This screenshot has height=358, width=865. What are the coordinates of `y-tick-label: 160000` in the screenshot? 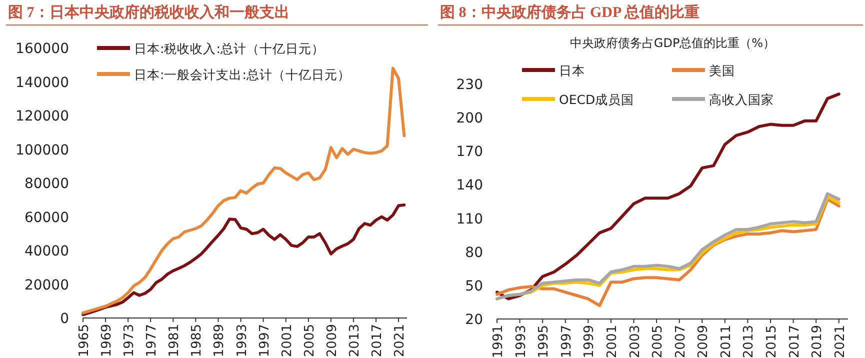 It's located at (42, 49).